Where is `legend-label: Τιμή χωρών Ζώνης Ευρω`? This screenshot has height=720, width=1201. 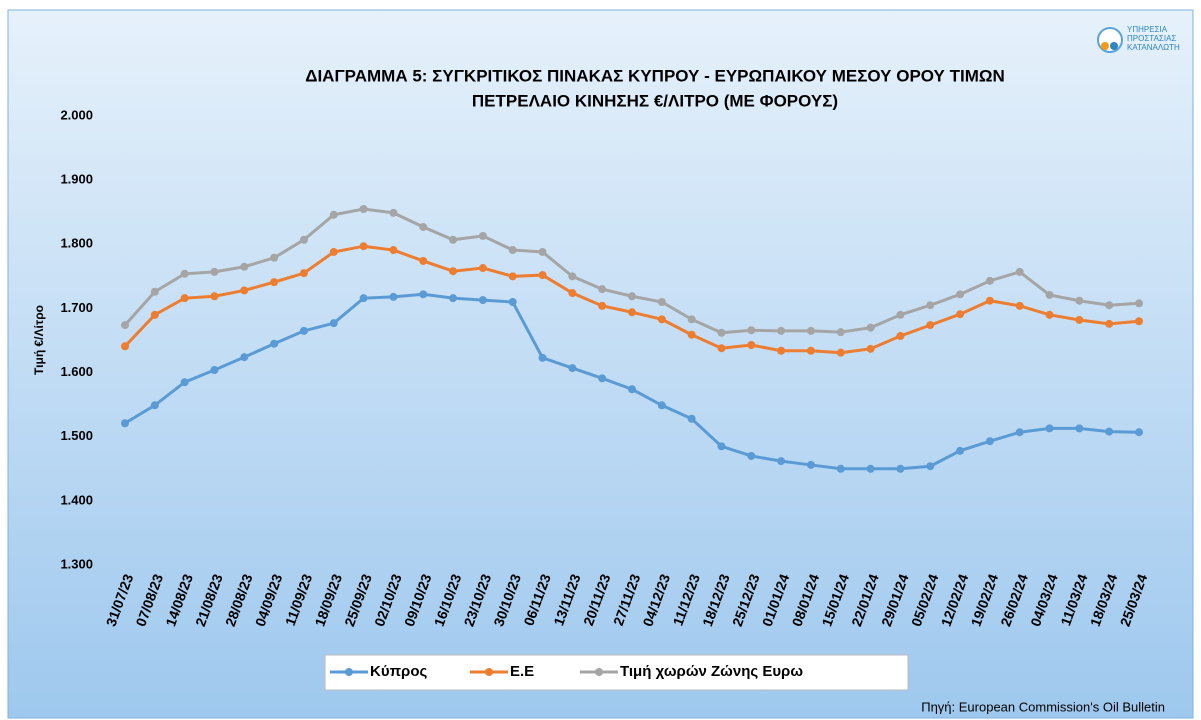 legend-label: Τιμή χωρών Ζώνης Ευρω is located at coordinates (711, 671).